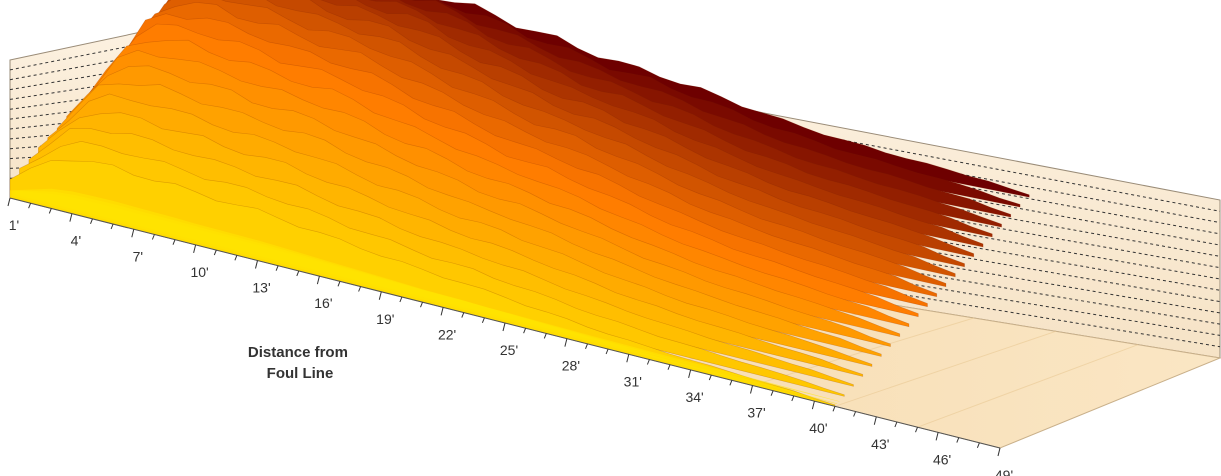 This screenshot has height=476, width=1221. Describe the element at coordinates (300, 363) in the screenshot. I see `x-axis-title: Distance from Foul Line` at that location.